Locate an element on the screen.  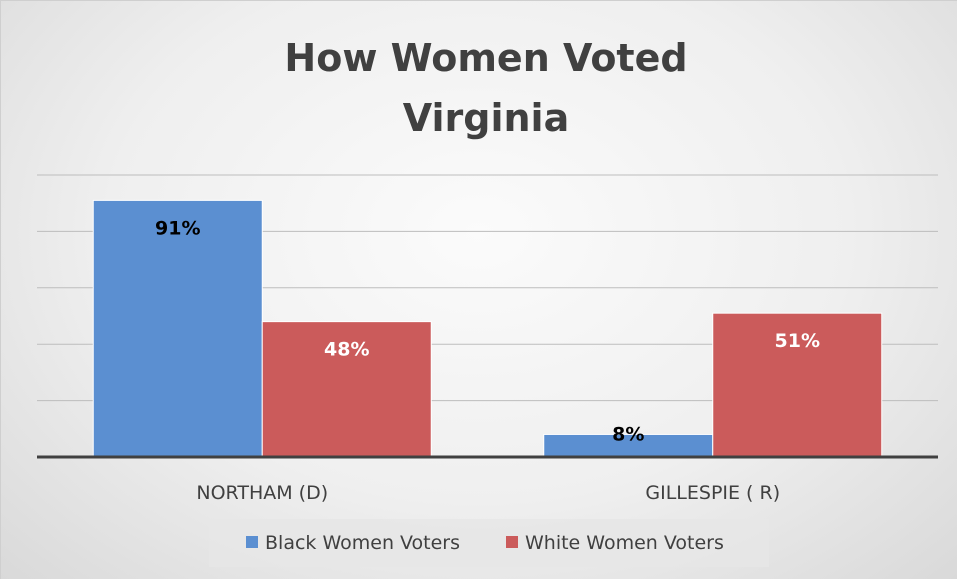
data-label: 48% is located at coordinates (346, 350).